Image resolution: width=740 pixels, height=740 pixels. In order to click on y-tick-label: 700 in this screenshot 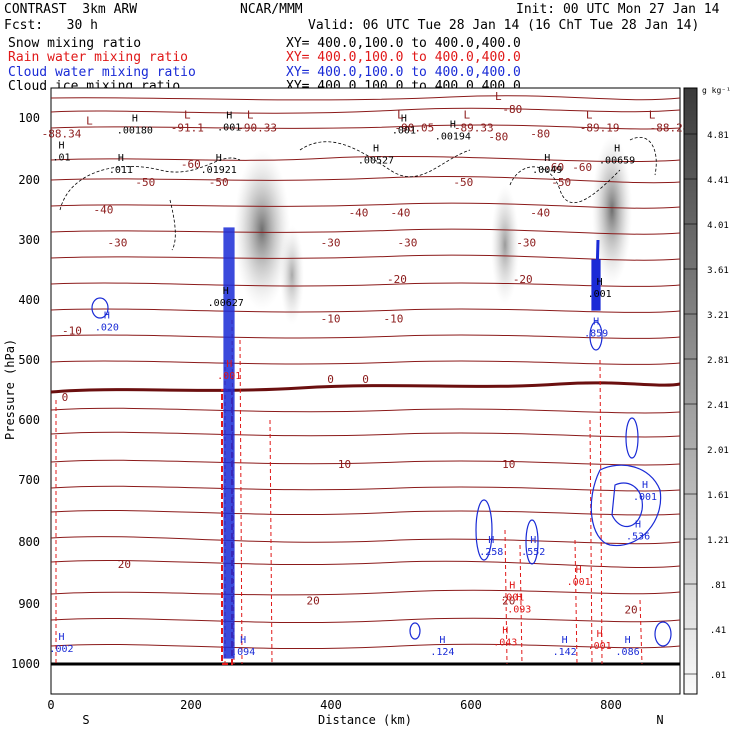, I will do `click(29, 480)`.